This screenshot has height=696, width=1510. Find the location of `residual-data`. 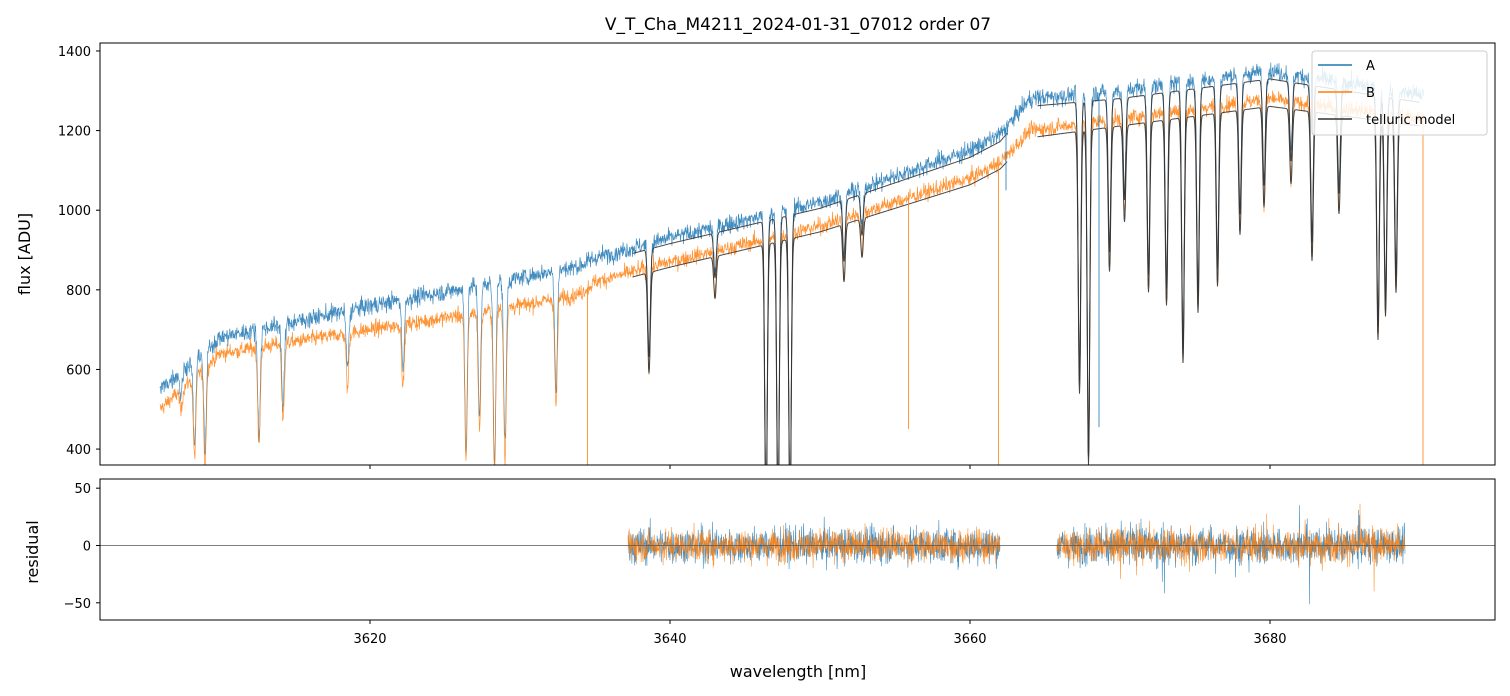

residual-data is located at coordinates (797, 554).